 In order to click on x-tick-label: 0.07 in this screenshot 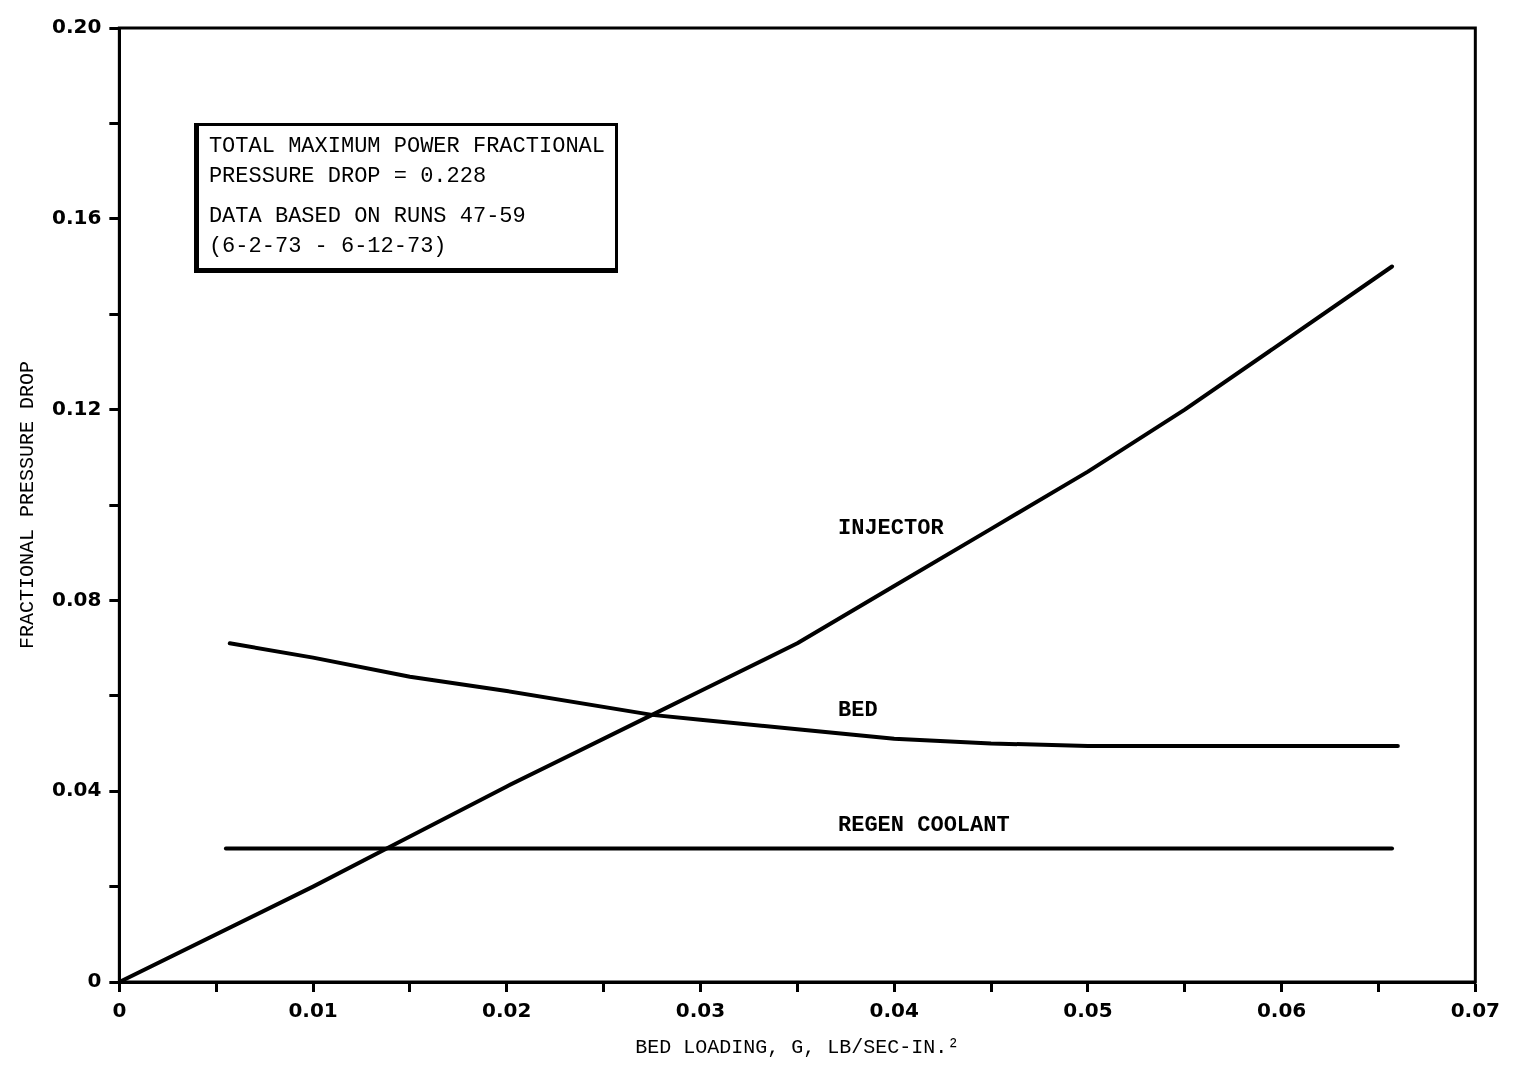, I will do `click(1475, 1010)`.